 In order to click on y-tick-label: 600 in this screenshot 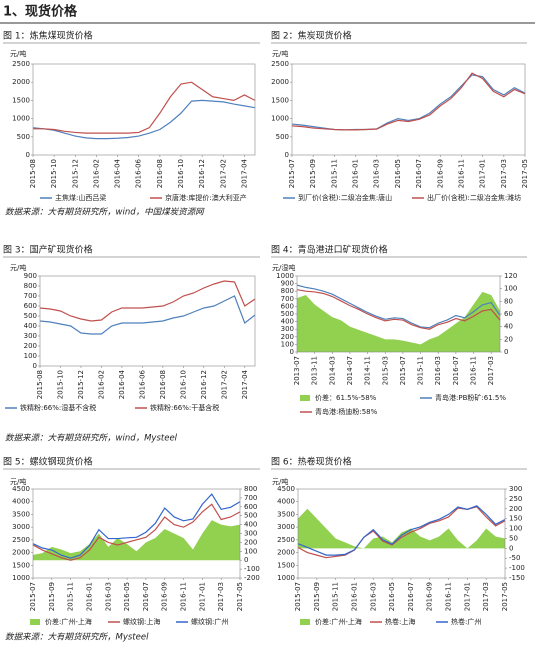, I will do `click(30, 306)`.